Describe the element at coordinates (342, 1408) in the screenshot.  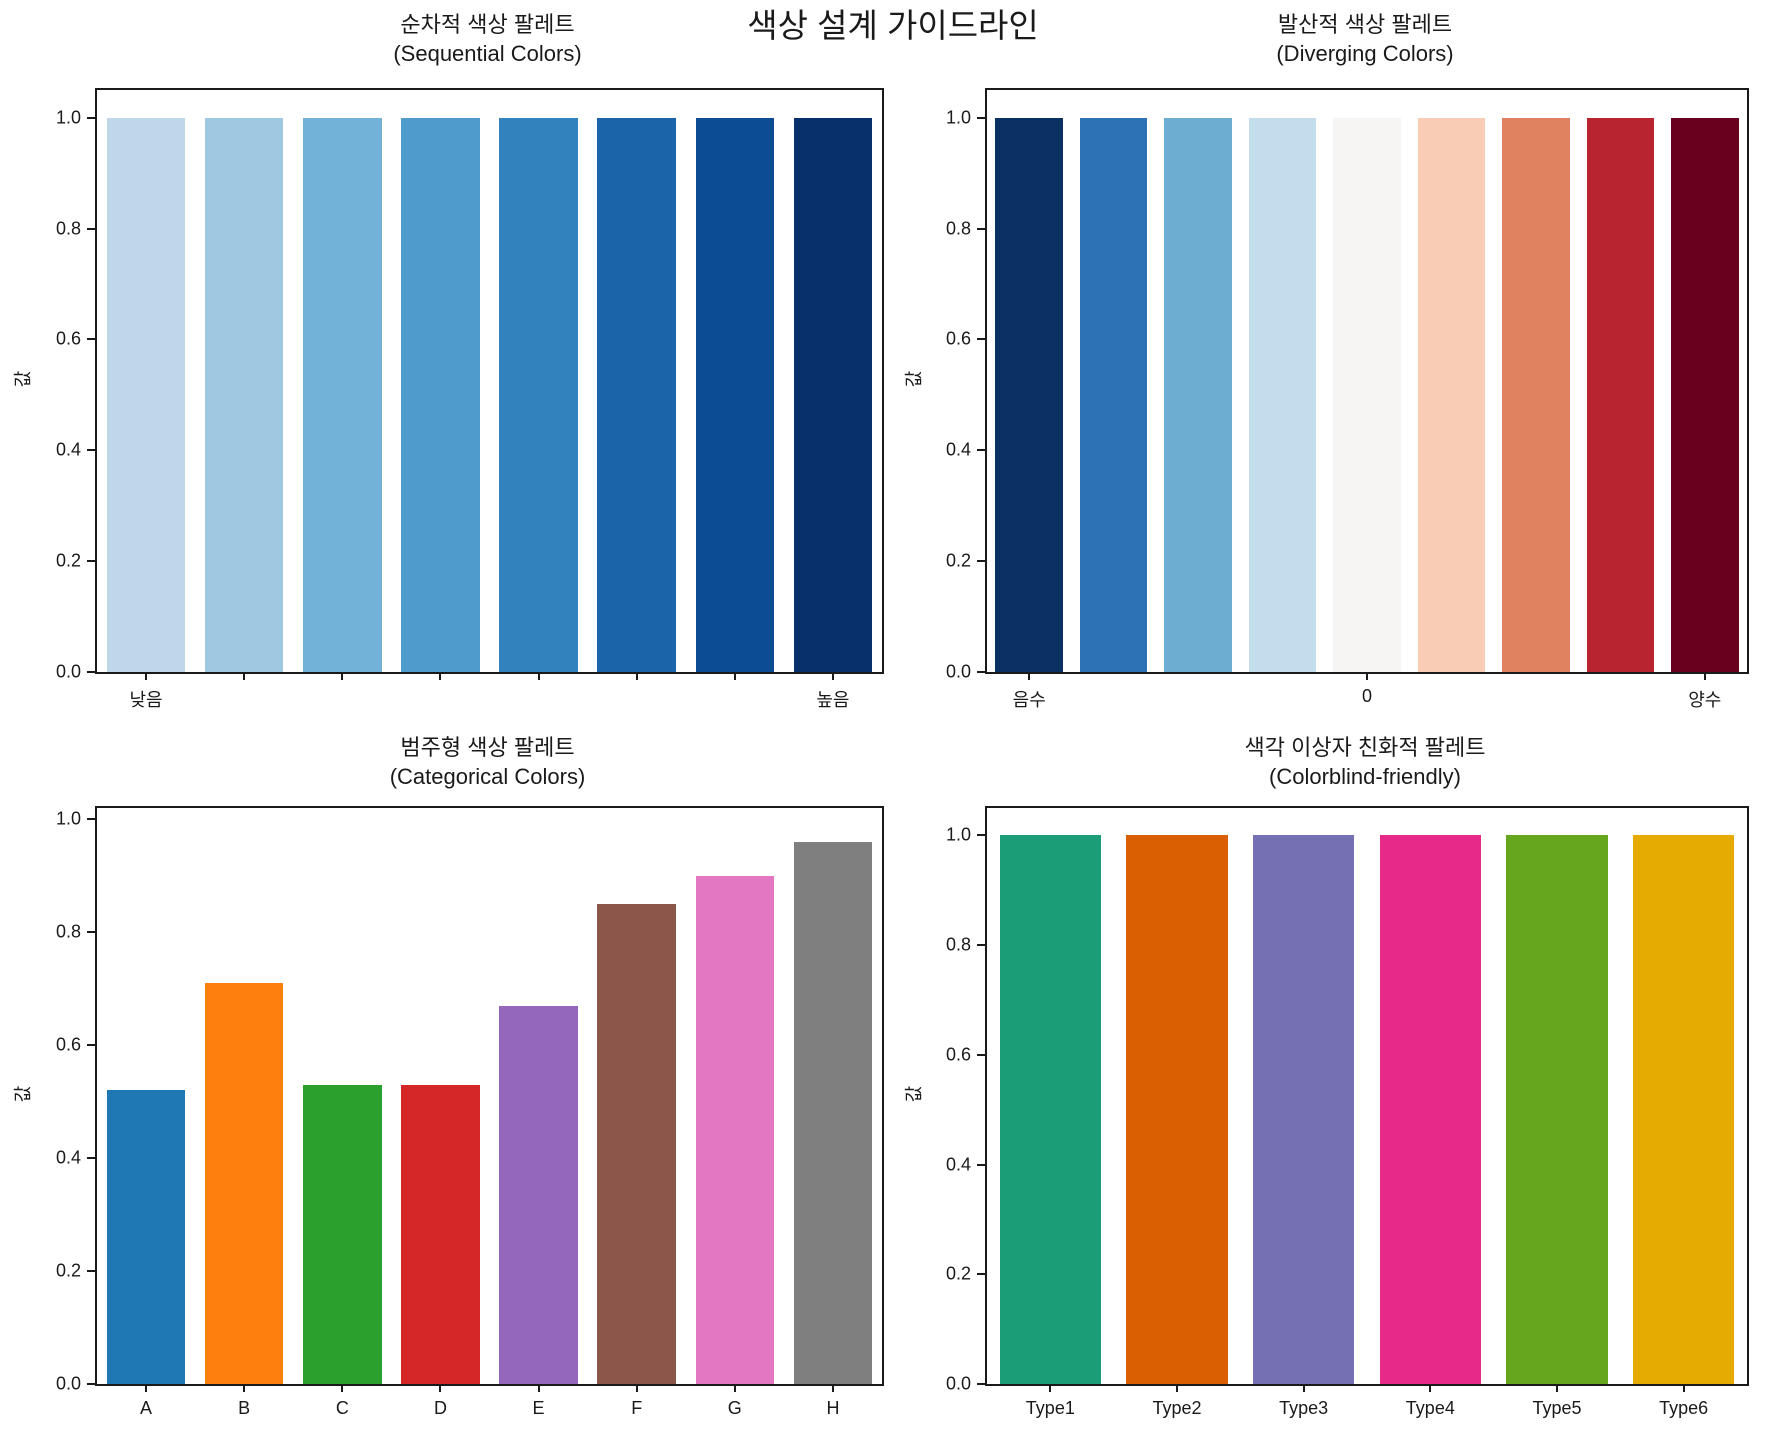
I see `x-tick-label: C` at that location.